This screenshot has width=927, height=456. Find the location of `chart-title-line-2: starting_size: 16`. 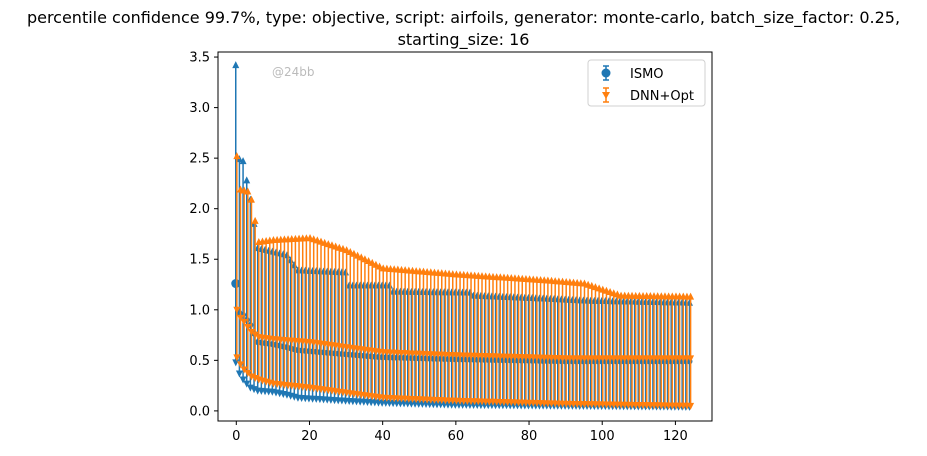

chart-title-line-2: starting_size: 16 is located at coordinates (464, 40).